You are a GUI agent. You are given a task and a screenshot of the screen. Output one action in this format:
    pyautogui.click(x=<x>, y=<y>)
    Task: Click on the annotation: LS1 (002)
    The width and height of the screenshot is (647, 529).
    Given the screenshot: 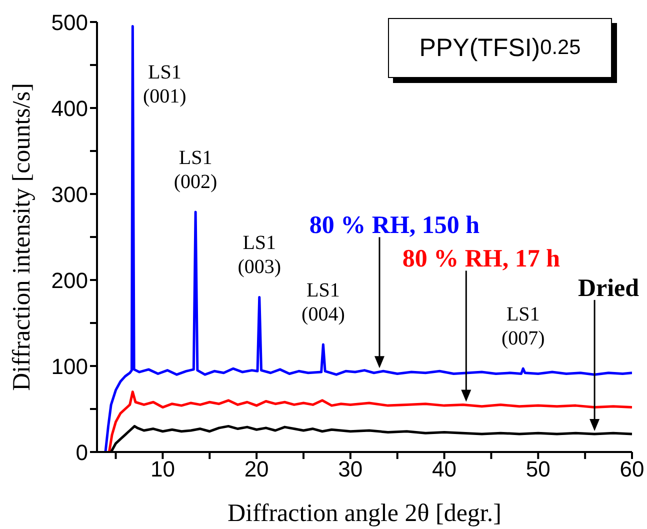 What is the action you would take?
    pyautogui.click(x=196, y=170)
    